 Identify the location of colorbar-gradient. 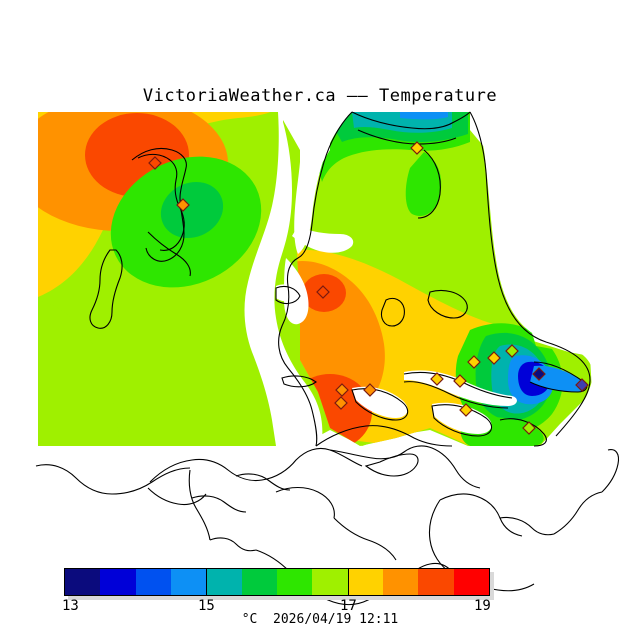
(277, 582).